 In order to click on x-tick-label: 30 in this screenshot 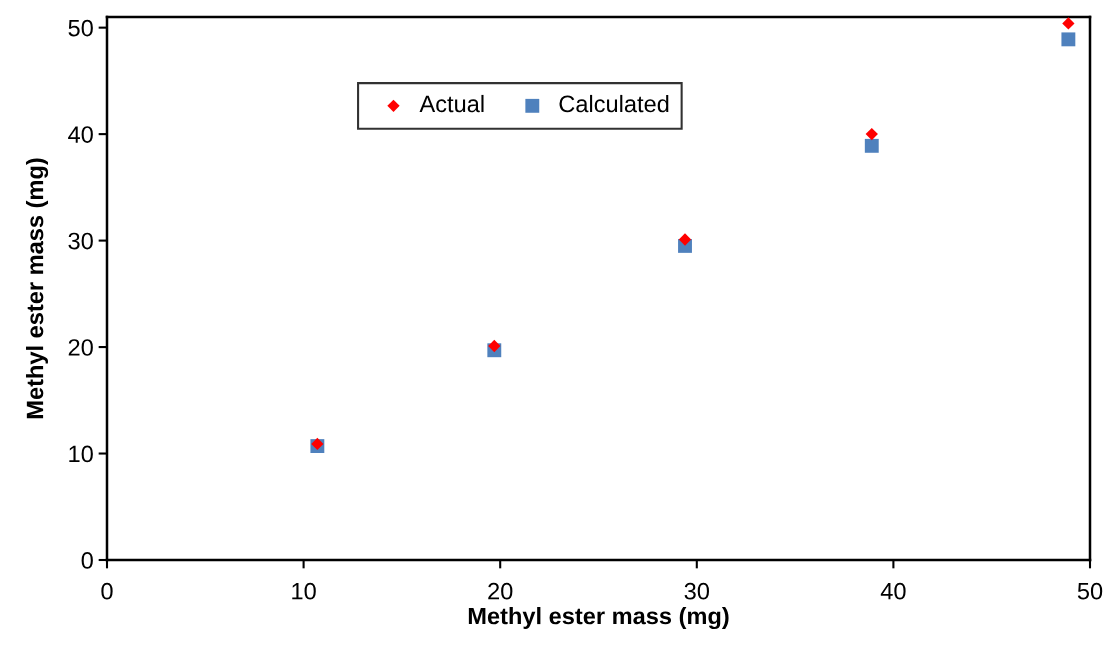, I will do `click(697, 591)`.